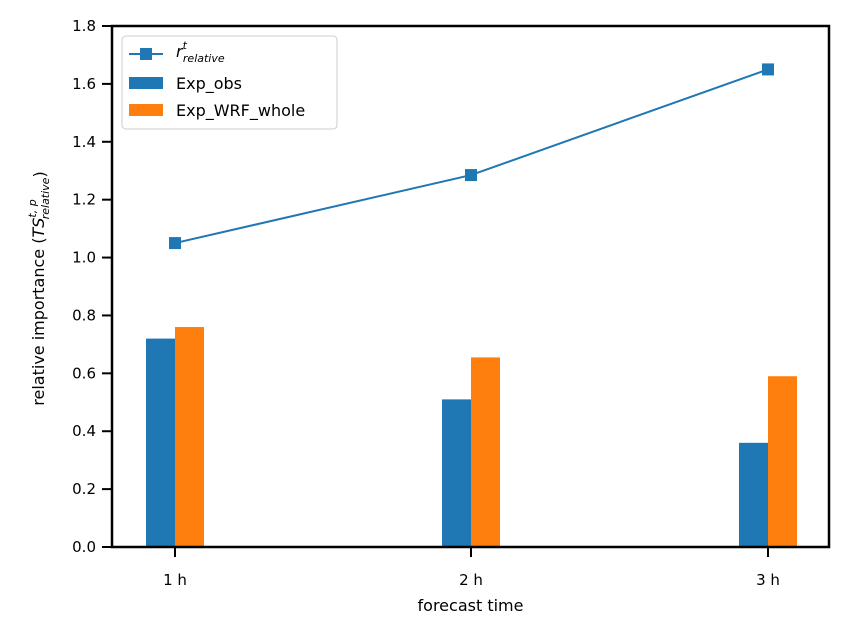  I want to click on y-axis-label-base: TS, so click(38, 228).